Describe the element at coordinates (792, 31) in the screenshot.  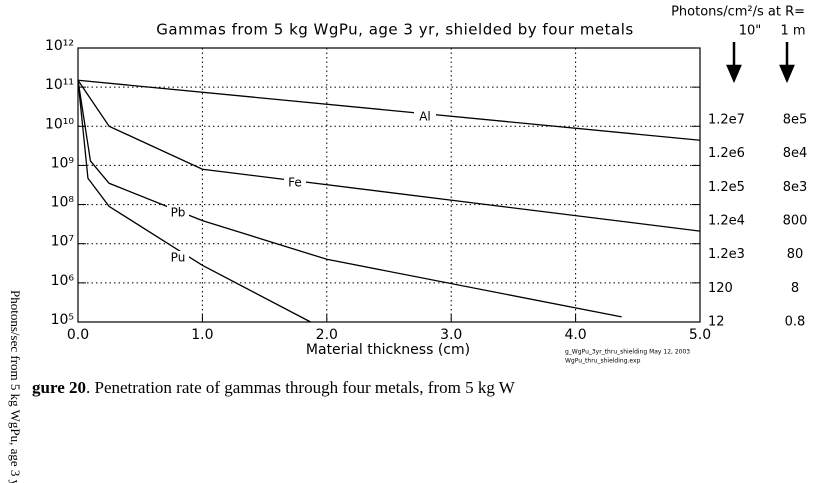
I see `right-column: 1 m` at that location.